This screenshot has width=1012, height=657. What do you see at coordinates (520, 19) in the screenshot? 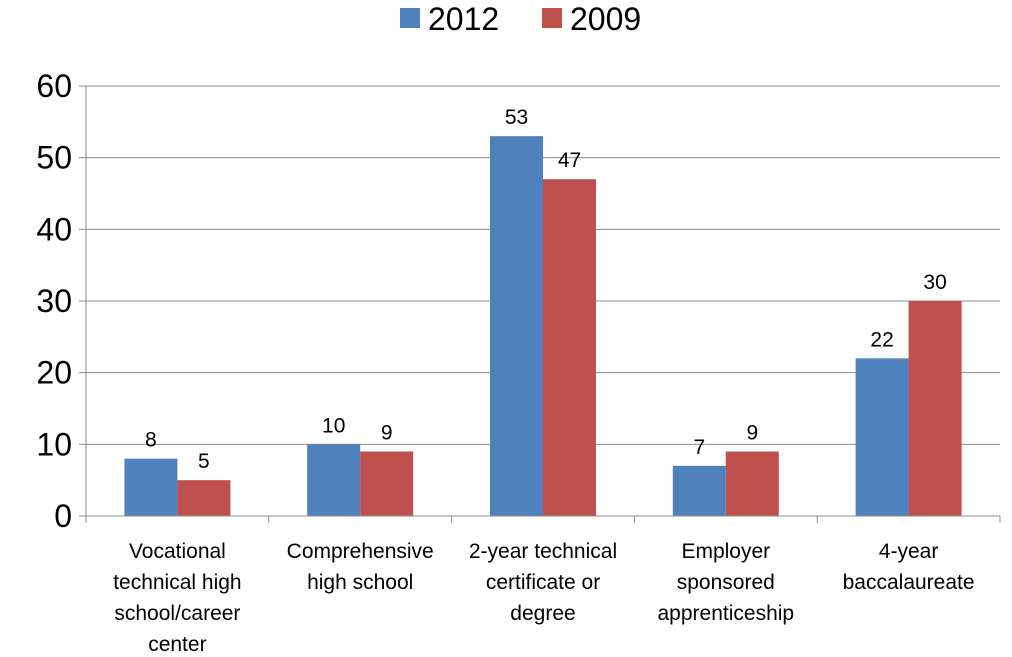
I see `legend: 2012 2009` at bounding box center [520, 19].